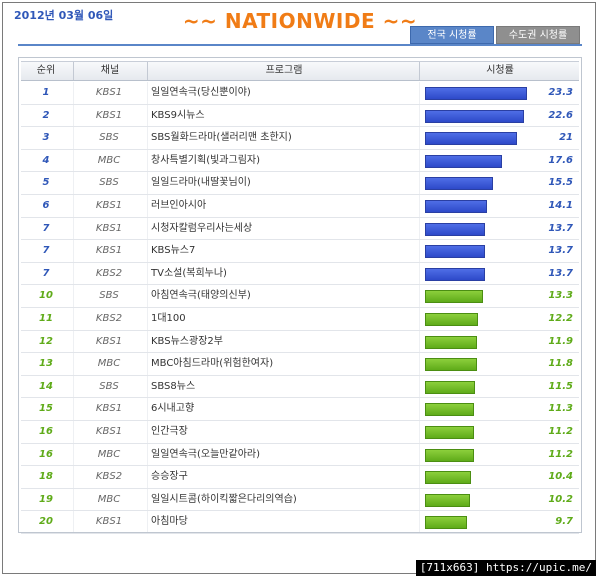  I want to click on rank-cell: 10, so click(46, 296).